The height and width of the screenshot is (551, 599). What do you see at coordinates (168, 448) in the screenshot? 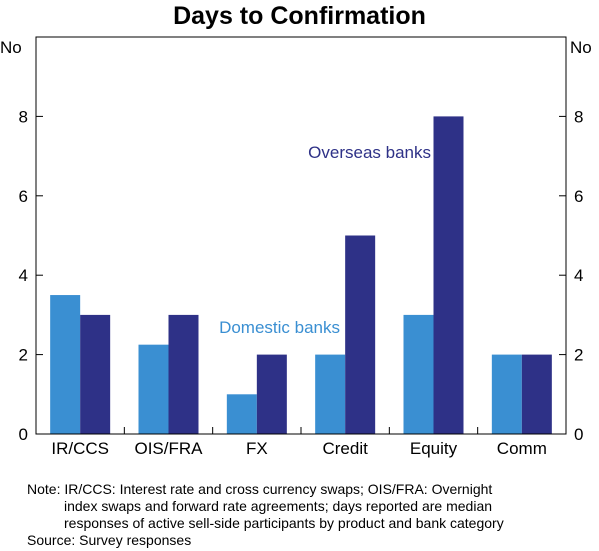
I see `x-tick-label: OIS/FRA` at bounding box center [168, 448].